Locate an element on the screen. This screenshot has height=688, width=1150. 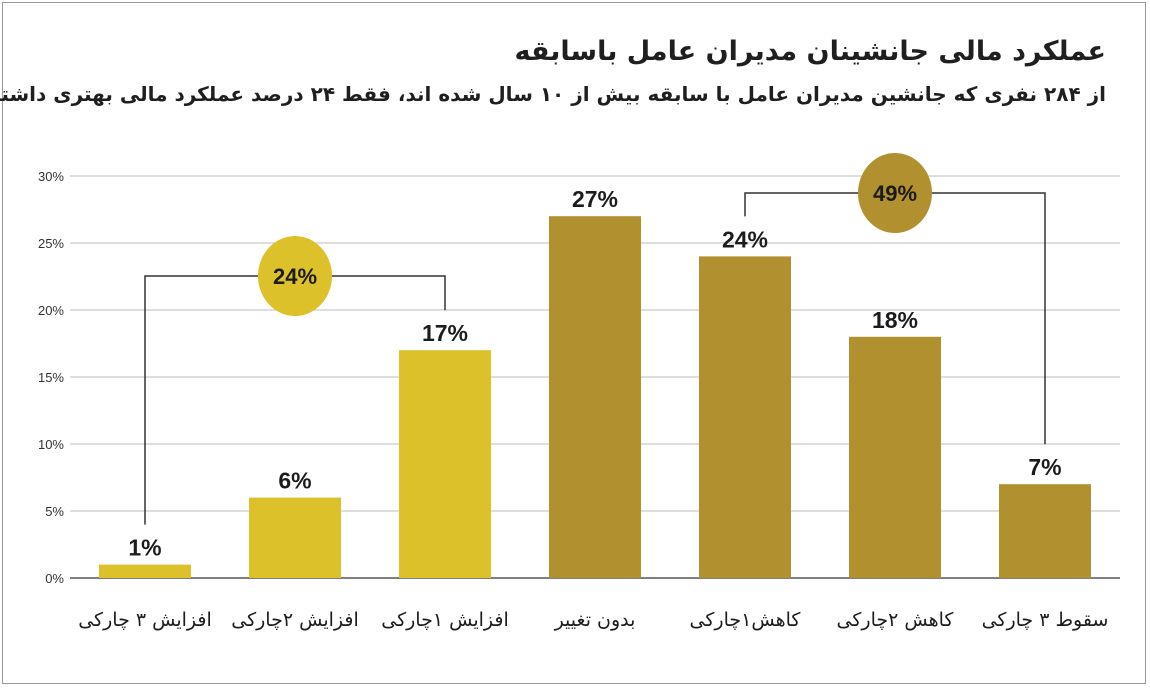
y-tick-label: 25% is located at coordinates (51, 243).